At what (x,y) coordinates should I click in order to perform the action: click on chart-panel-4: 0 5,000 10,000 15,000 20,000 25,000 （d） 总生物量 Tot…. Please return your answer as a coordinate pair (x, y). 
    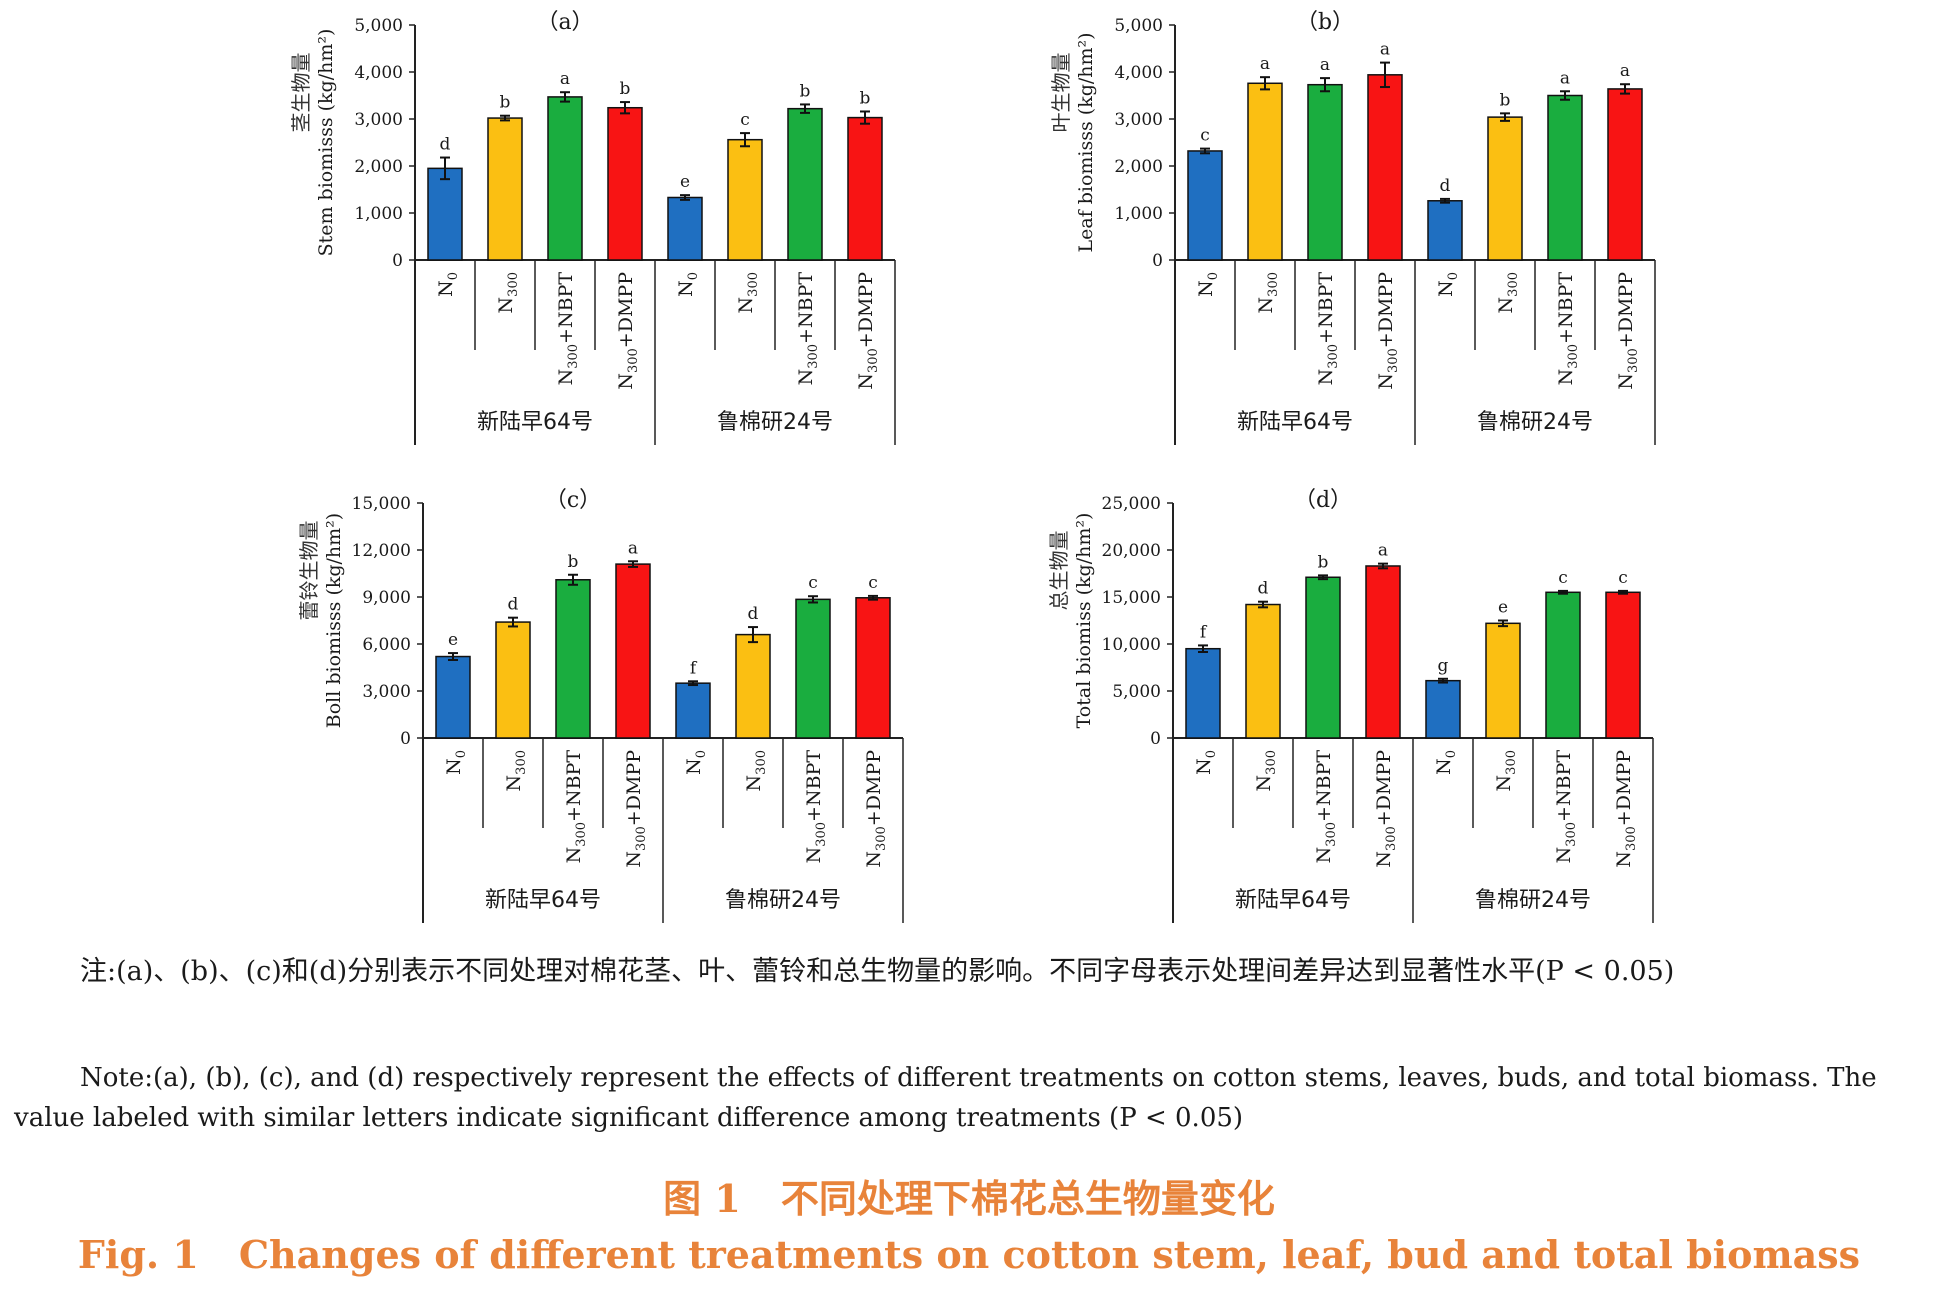
    Looking at the image, I should click on (1350, 705).